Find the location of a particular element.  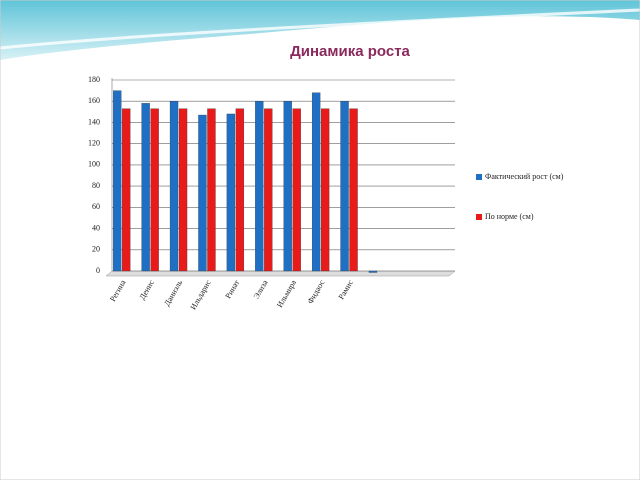

y-tick-label: 100 is located at coordinates (94, 164).